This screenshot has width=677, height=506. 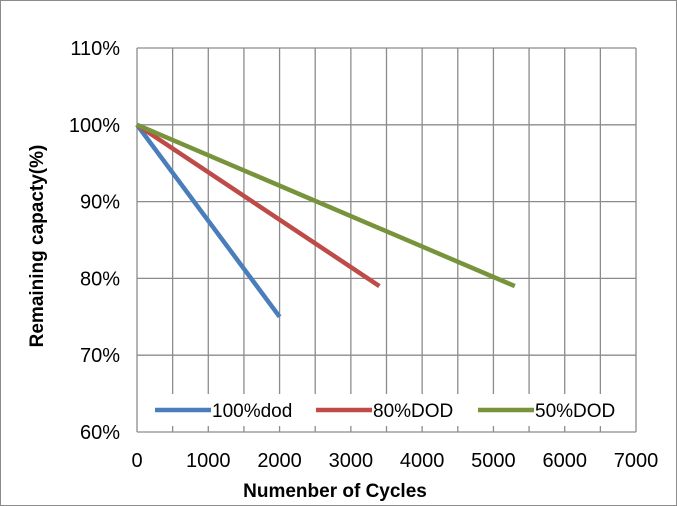 I want to click on y-tick-label: 100%, so click(x=94, y=126).